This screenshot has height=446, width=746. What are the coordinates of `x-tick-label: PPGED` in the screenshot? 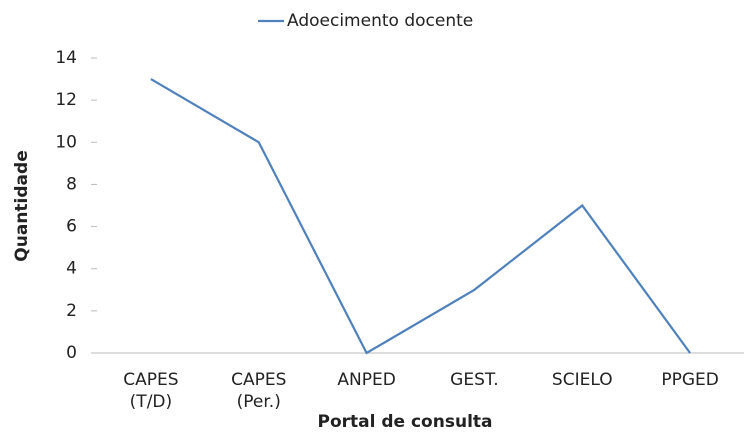 It's located at (690, 380).